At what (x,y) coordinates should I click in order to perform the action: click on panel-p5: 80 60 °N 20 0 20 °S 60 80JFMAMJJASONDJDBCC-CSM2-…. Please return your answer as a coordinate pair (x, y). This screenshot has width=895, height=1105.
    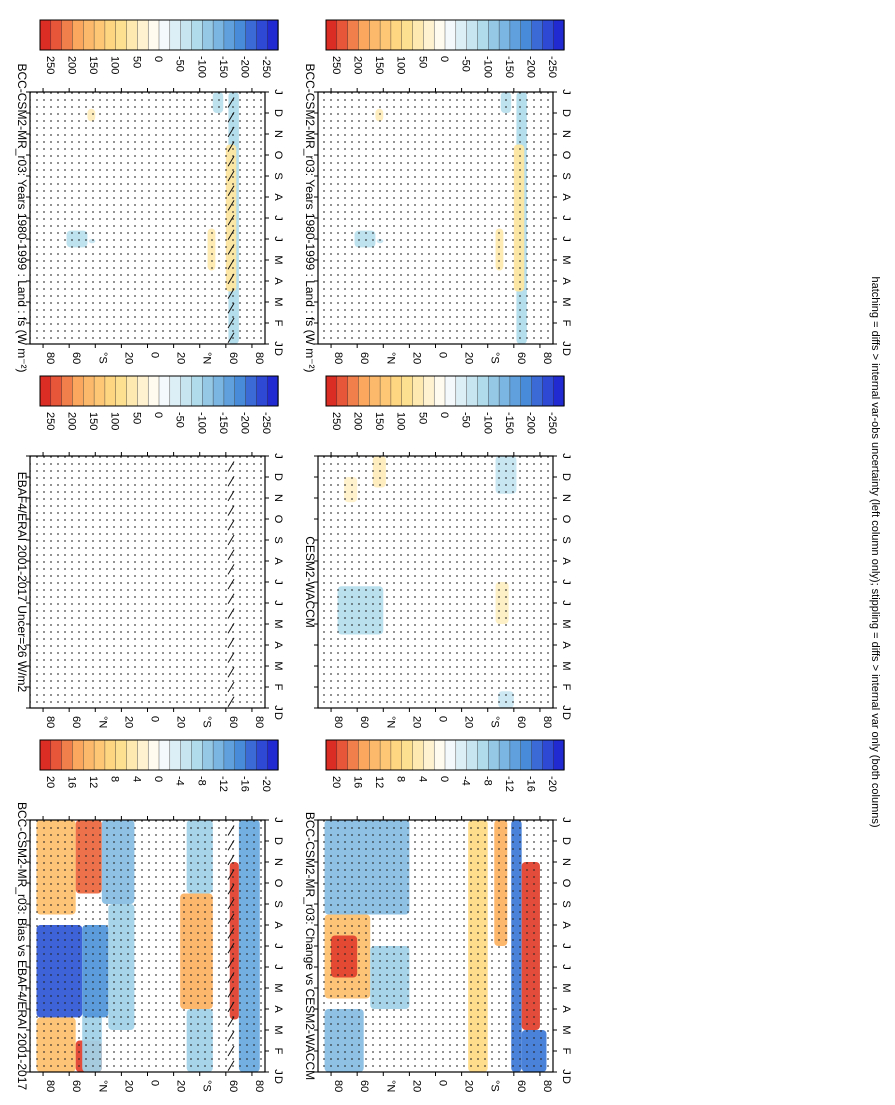
    Looking at the image, I should click on (149, 915).